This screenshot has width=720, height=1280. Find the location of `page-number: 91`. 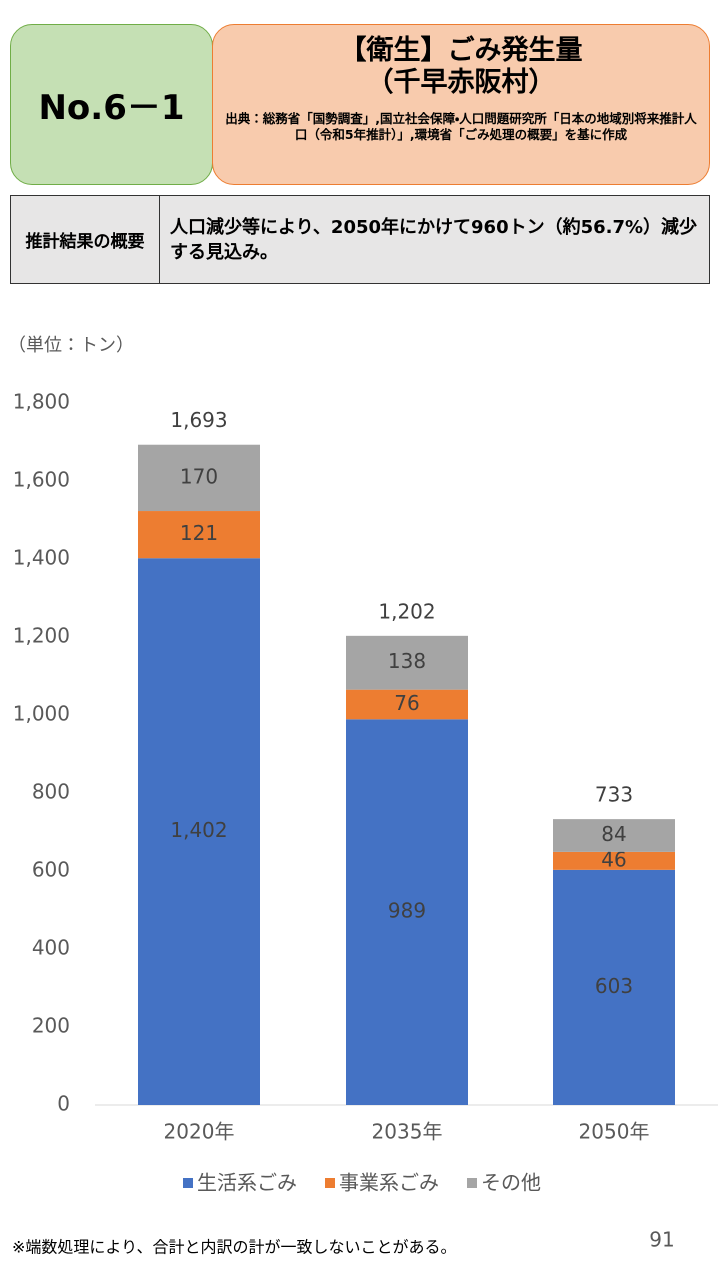

page-number: 91 is located at coordinates (661, 1240).